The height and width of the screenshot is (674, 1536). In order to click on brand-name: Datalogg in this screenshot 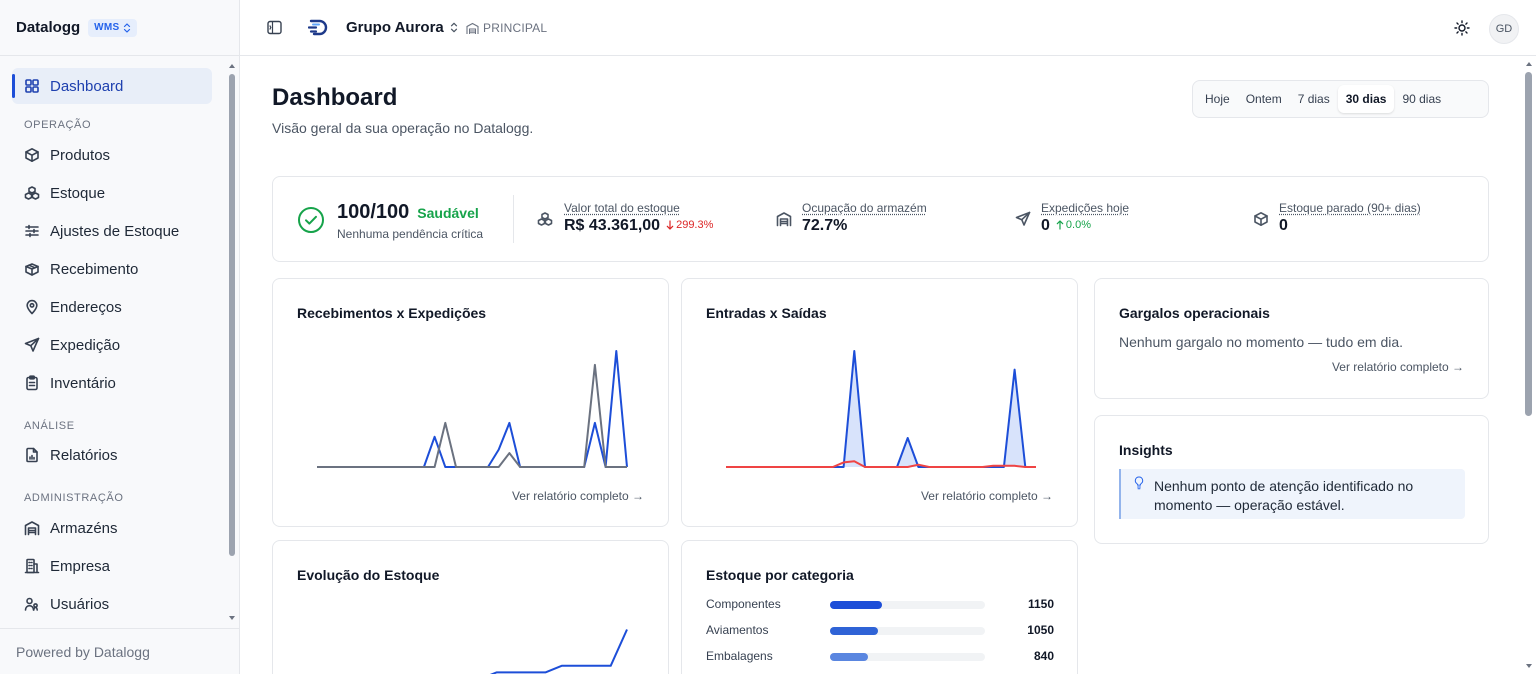, I will do `click(48, 27)`.